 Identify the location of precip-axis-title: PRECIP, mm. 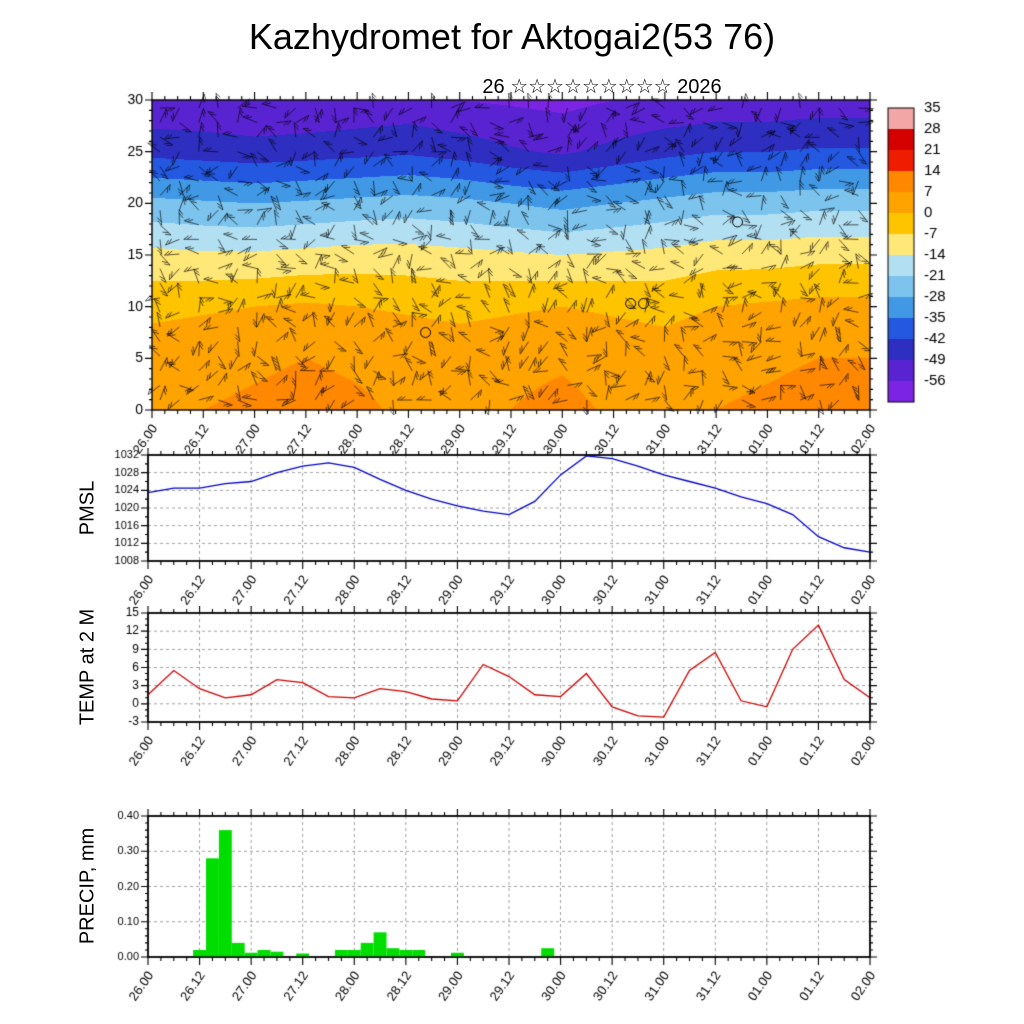
(87, 886).